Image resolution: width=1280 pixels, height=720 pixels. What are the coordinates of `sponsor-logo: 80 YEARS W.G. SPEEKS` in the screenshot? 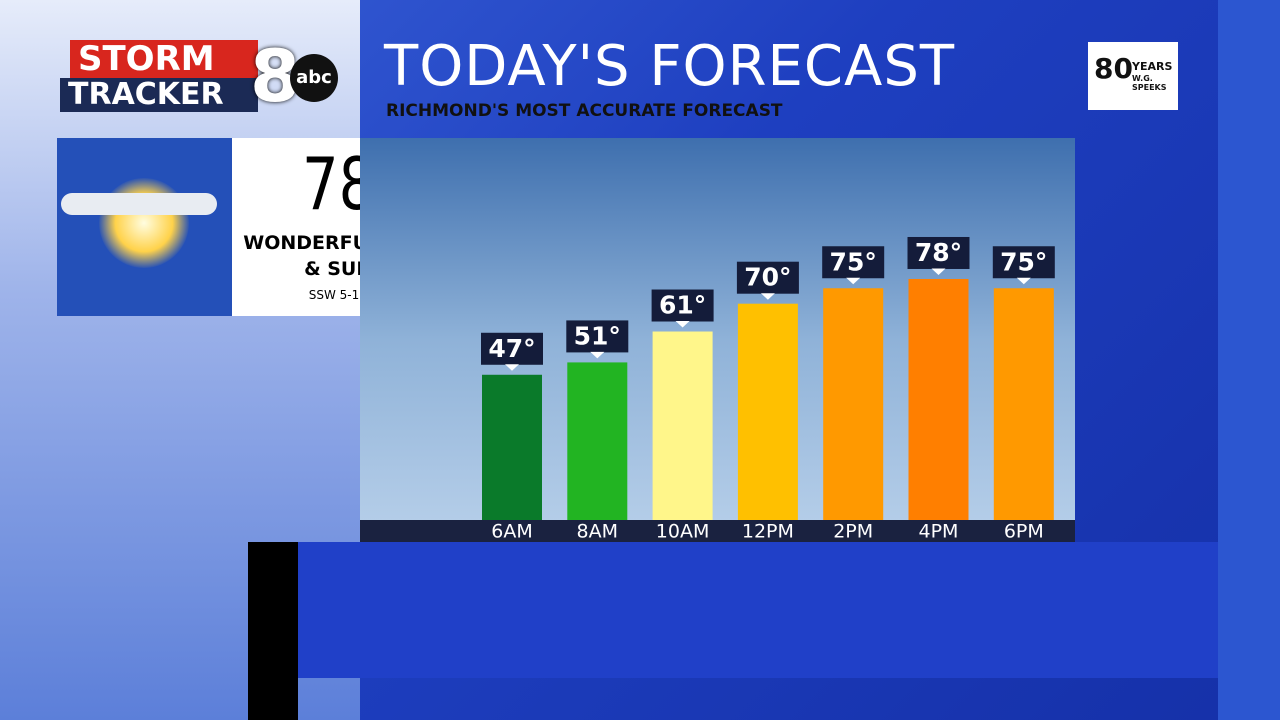 It's located at (1133, 76).